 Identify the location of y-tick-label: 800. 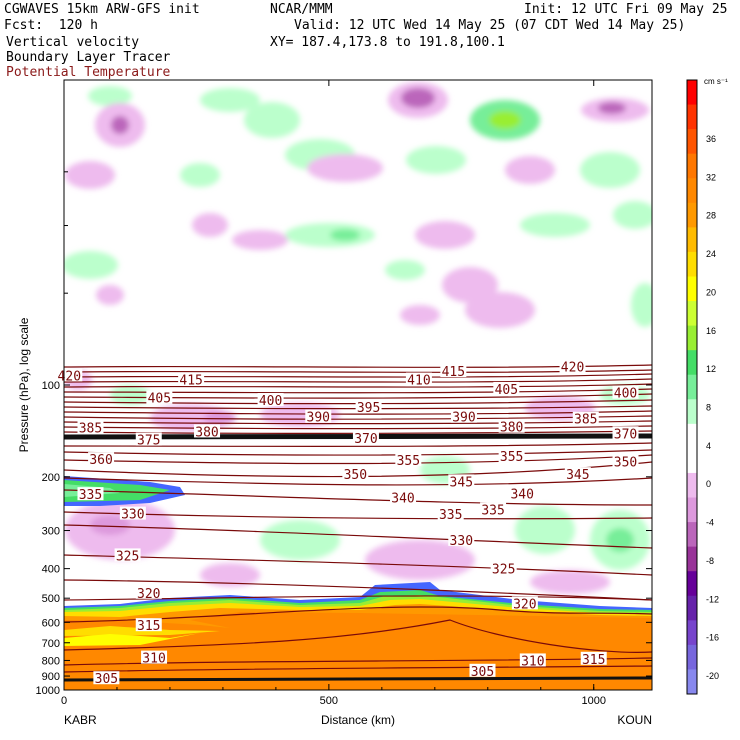
(51, 661).